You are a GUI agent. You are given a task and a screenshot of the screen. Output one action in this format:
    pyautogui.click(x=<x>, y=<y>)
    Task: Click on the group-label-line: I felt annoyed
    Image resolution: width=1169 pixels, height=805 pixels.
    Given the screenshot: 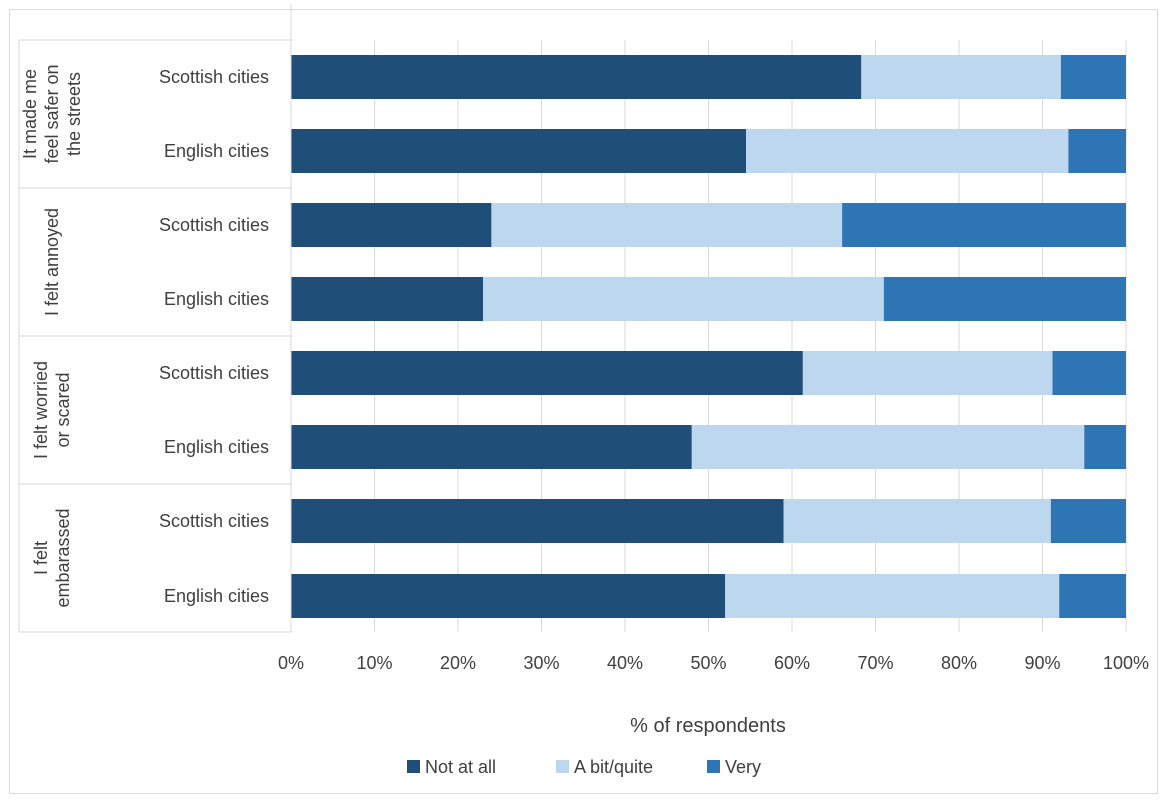 What is the action you would take?
    pyautogui.click(x=52, y=262)
    